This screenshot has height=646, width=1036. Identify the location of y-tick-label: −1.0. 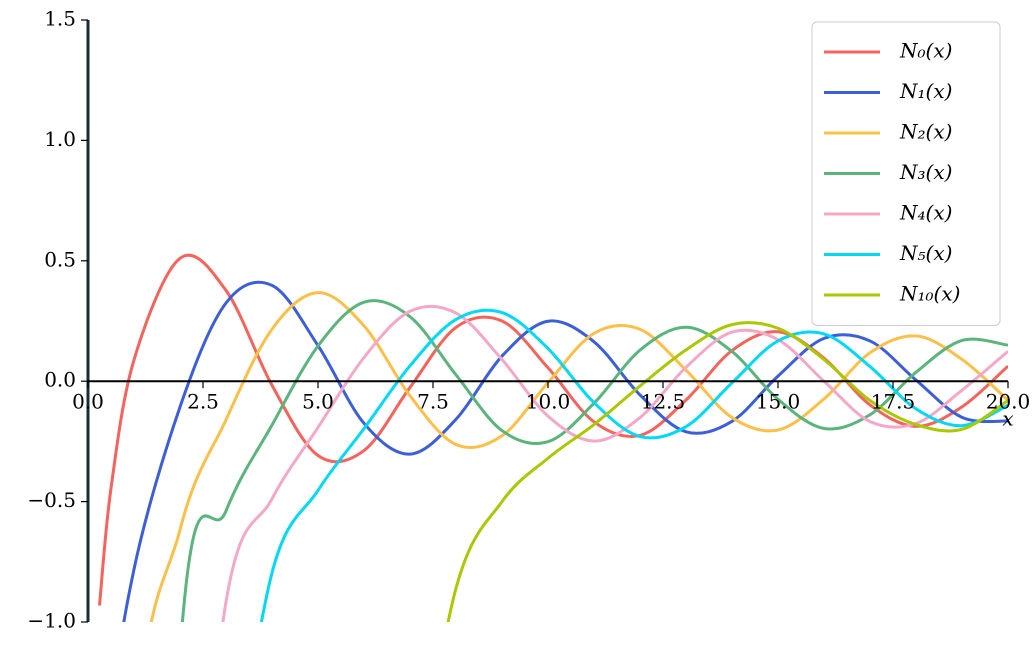
(51, 621).